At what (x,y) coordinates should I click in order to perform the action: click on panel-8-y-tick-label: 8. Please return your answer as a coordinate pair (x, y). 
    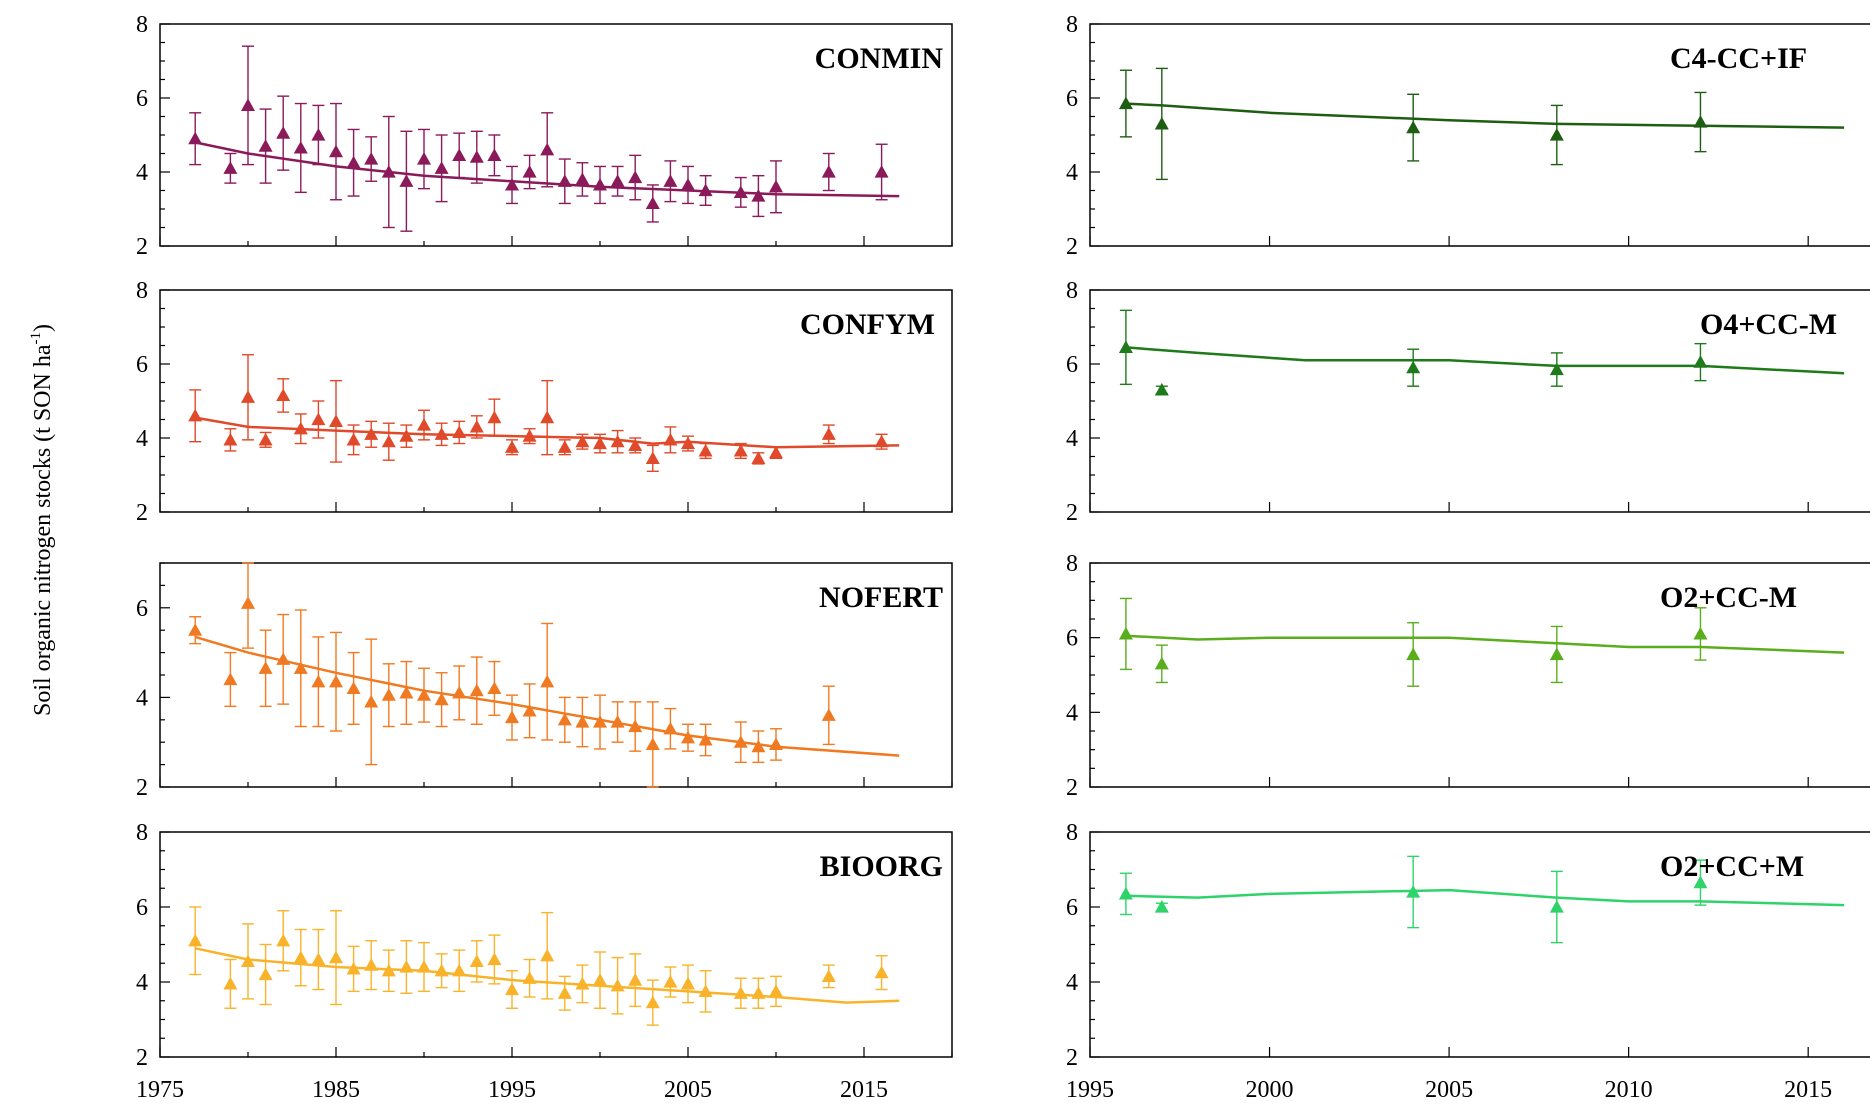
    Looking at the image, I should click on (1072, 833).